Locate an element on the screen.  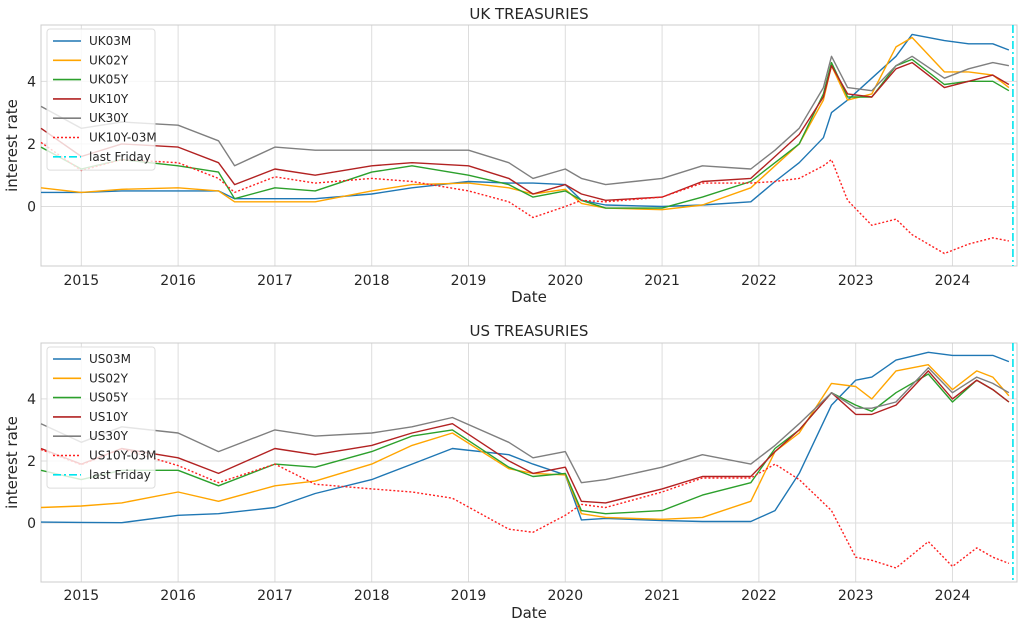
legend-label: UK10Y is located at coordinates (109, 99).